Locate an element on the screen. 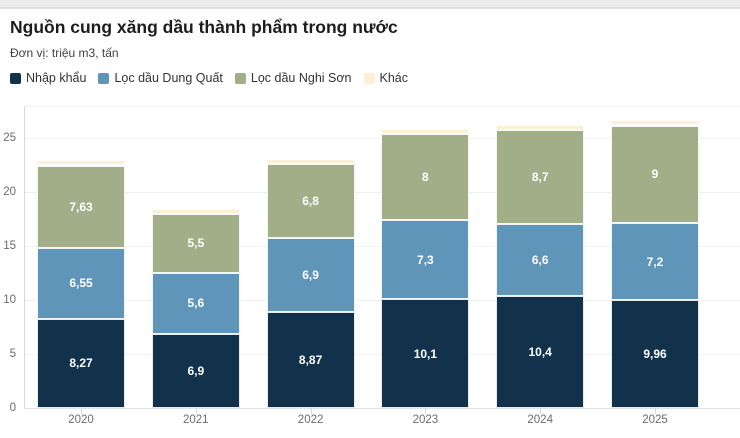 The image size is (740, 438). bar-value-label: 7,2 is located at coordinates (655, 261).